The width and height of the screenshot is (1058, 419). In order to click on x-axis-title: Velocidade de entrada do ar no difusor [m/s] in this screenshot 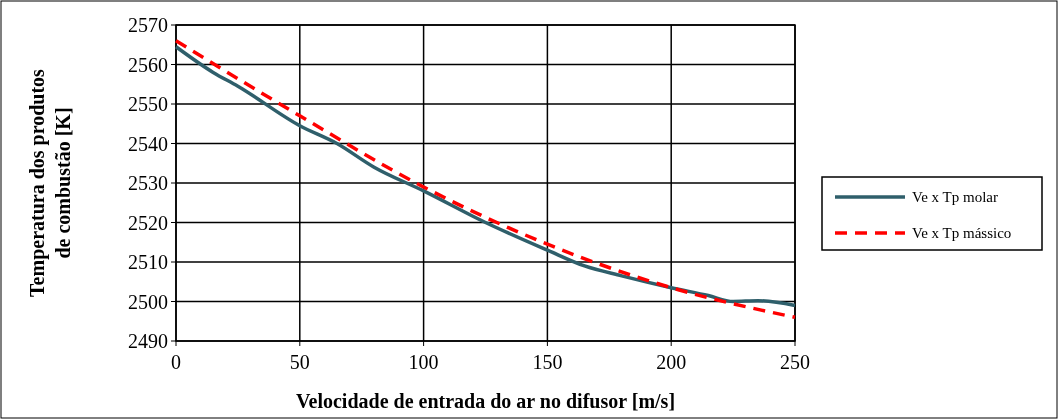, I will do `click(485, 401)`.